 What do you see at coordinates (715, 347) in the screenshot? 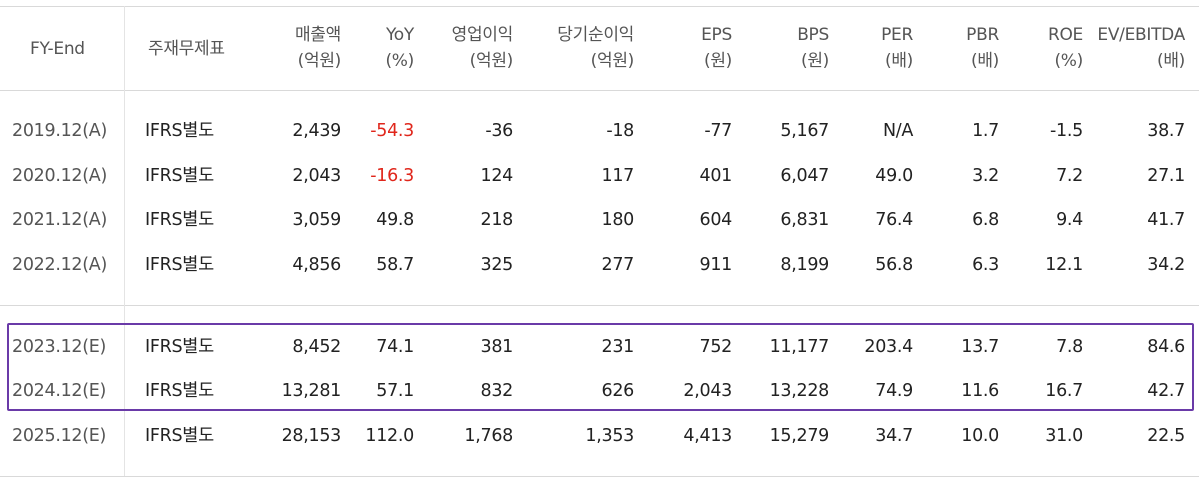
I see `eps-cell: 752` at bounding box center [715, 347].